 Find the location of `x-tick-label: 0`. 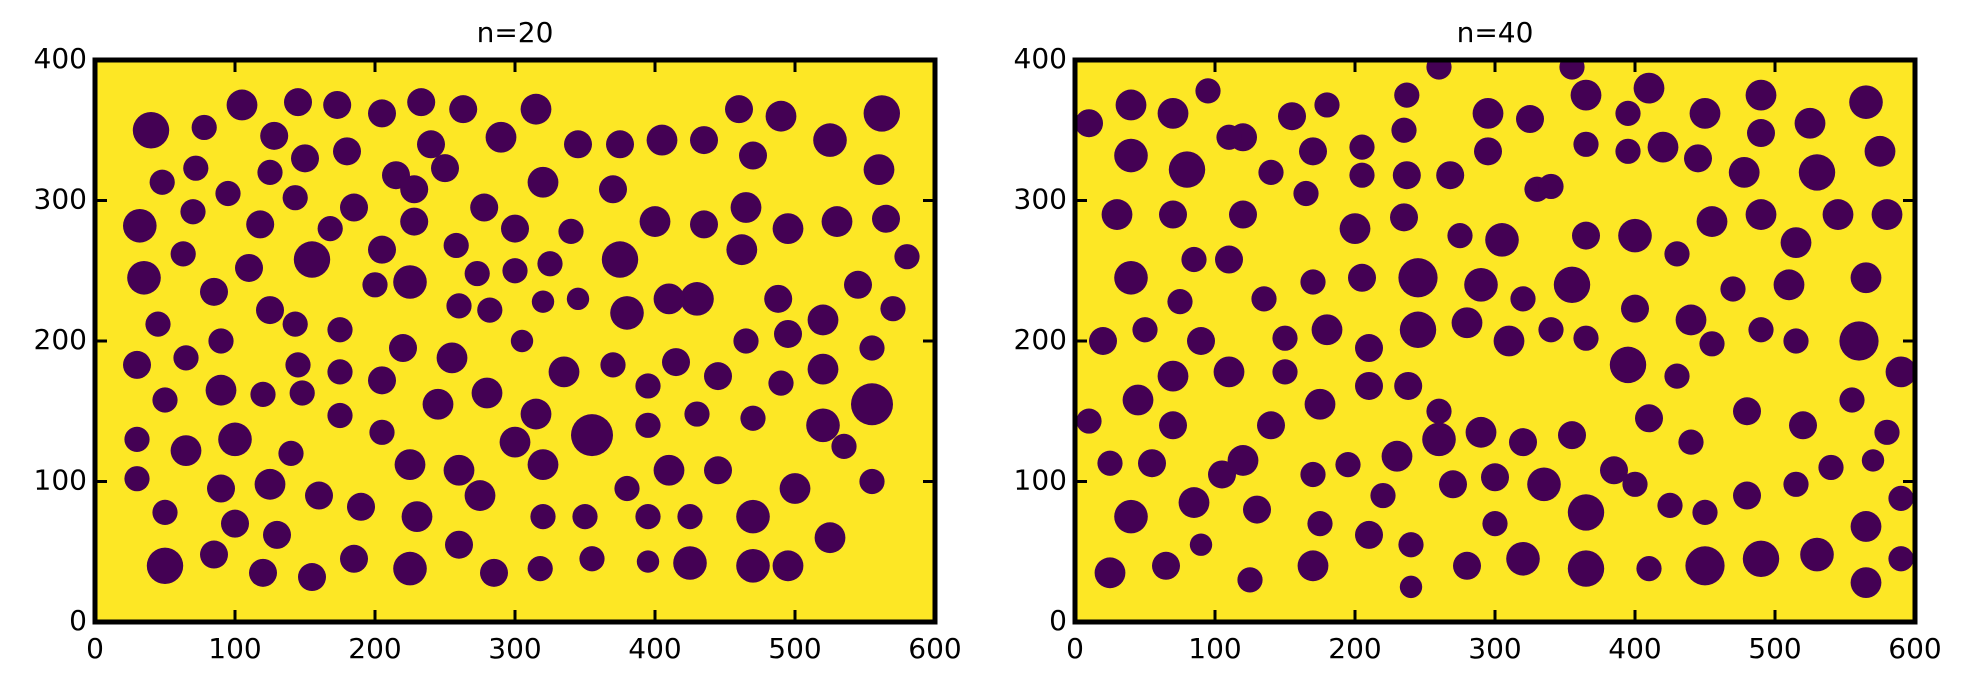

x-tick-label: 0 is located at coordinates (95, 648).